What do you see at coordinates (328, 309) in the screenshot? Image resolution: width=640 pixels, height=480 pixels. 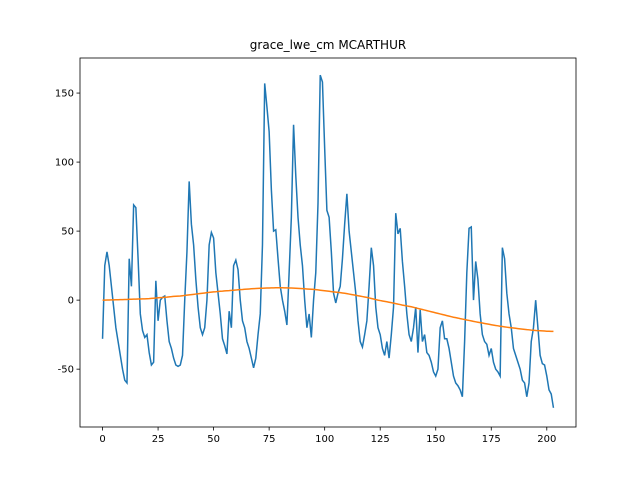 I see `data-line` at bounding box center [328, 309].